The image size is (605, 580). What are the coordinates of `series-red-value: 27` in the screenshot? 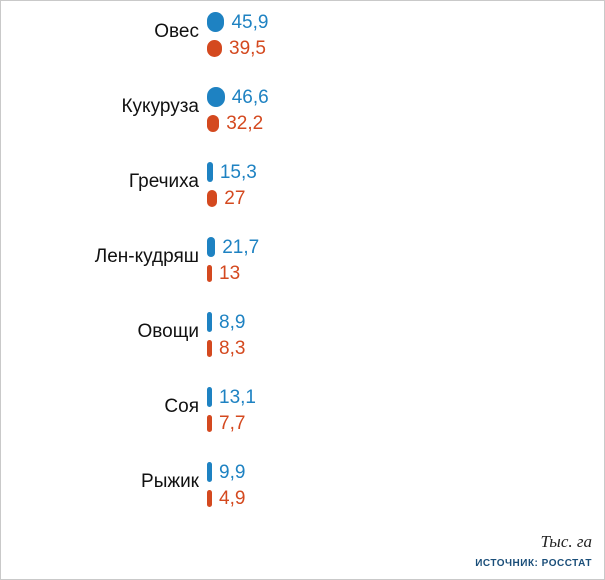 It's located at (235, 198).